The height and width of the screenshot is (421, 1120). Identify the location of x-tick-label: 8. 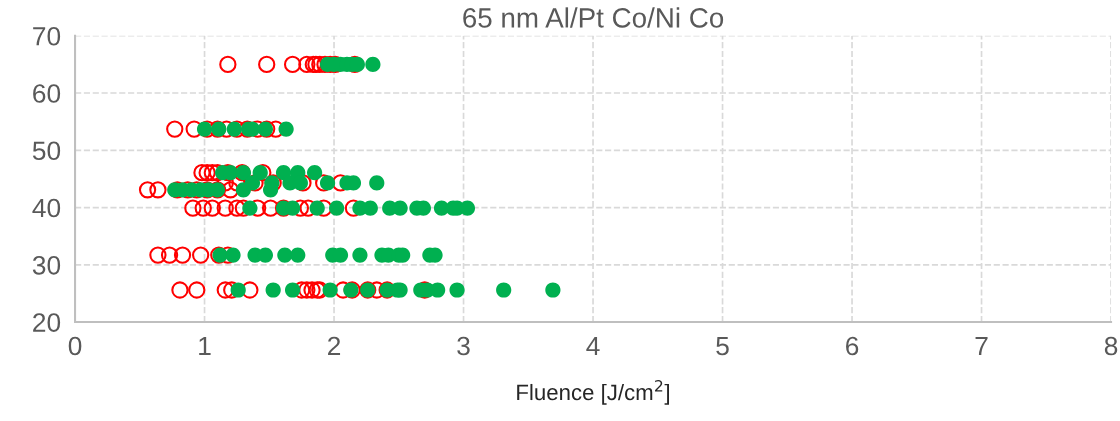
(1111, 346).